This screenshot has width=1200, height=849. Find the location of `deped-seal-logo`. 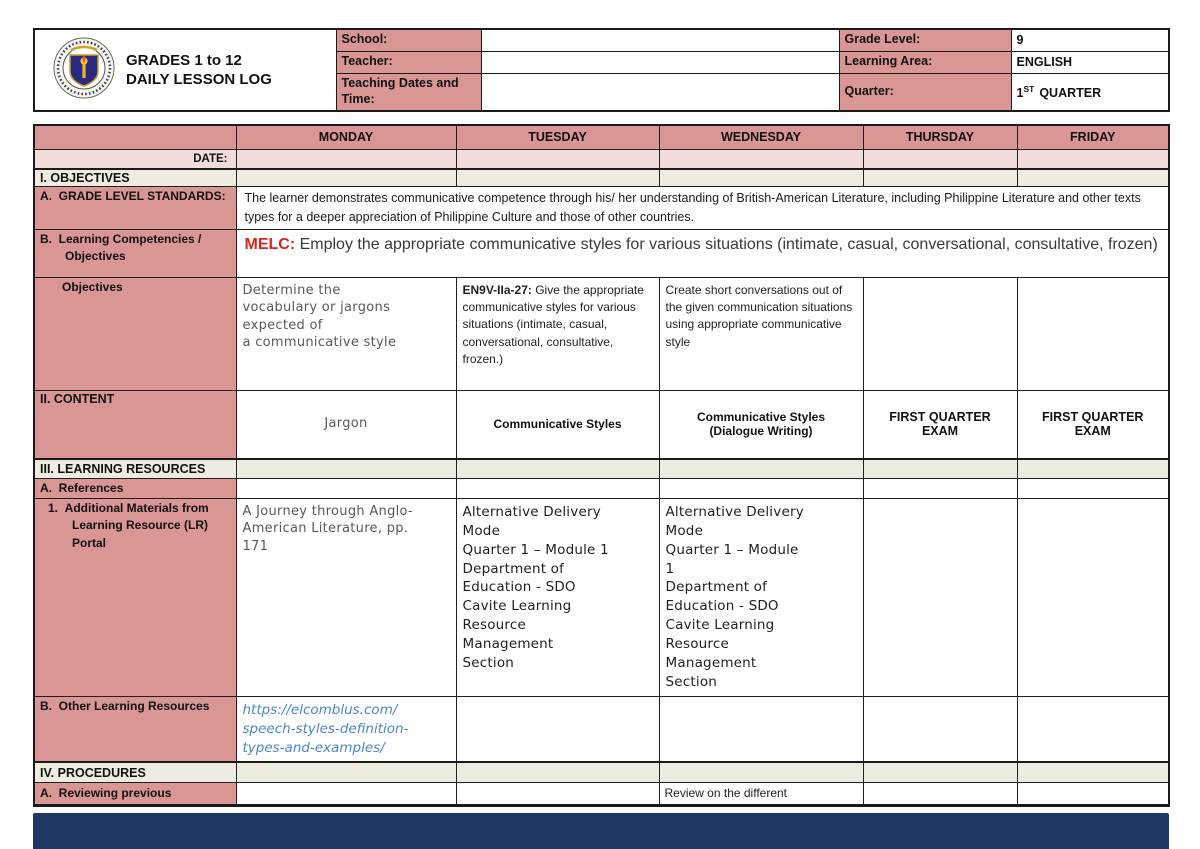

deped-seal-logo is located at coordinates (84, 70).